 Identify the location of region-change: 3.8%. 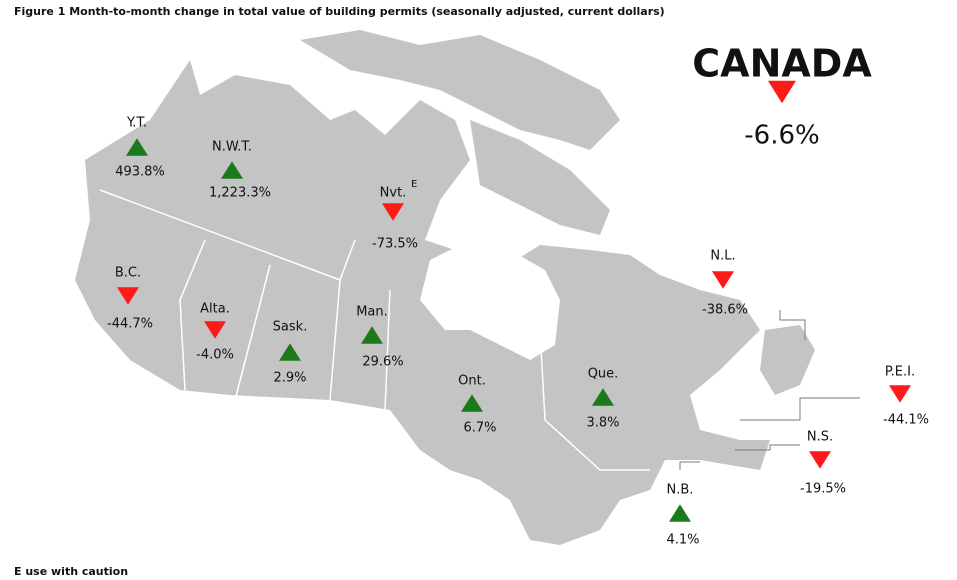
(602, 423).